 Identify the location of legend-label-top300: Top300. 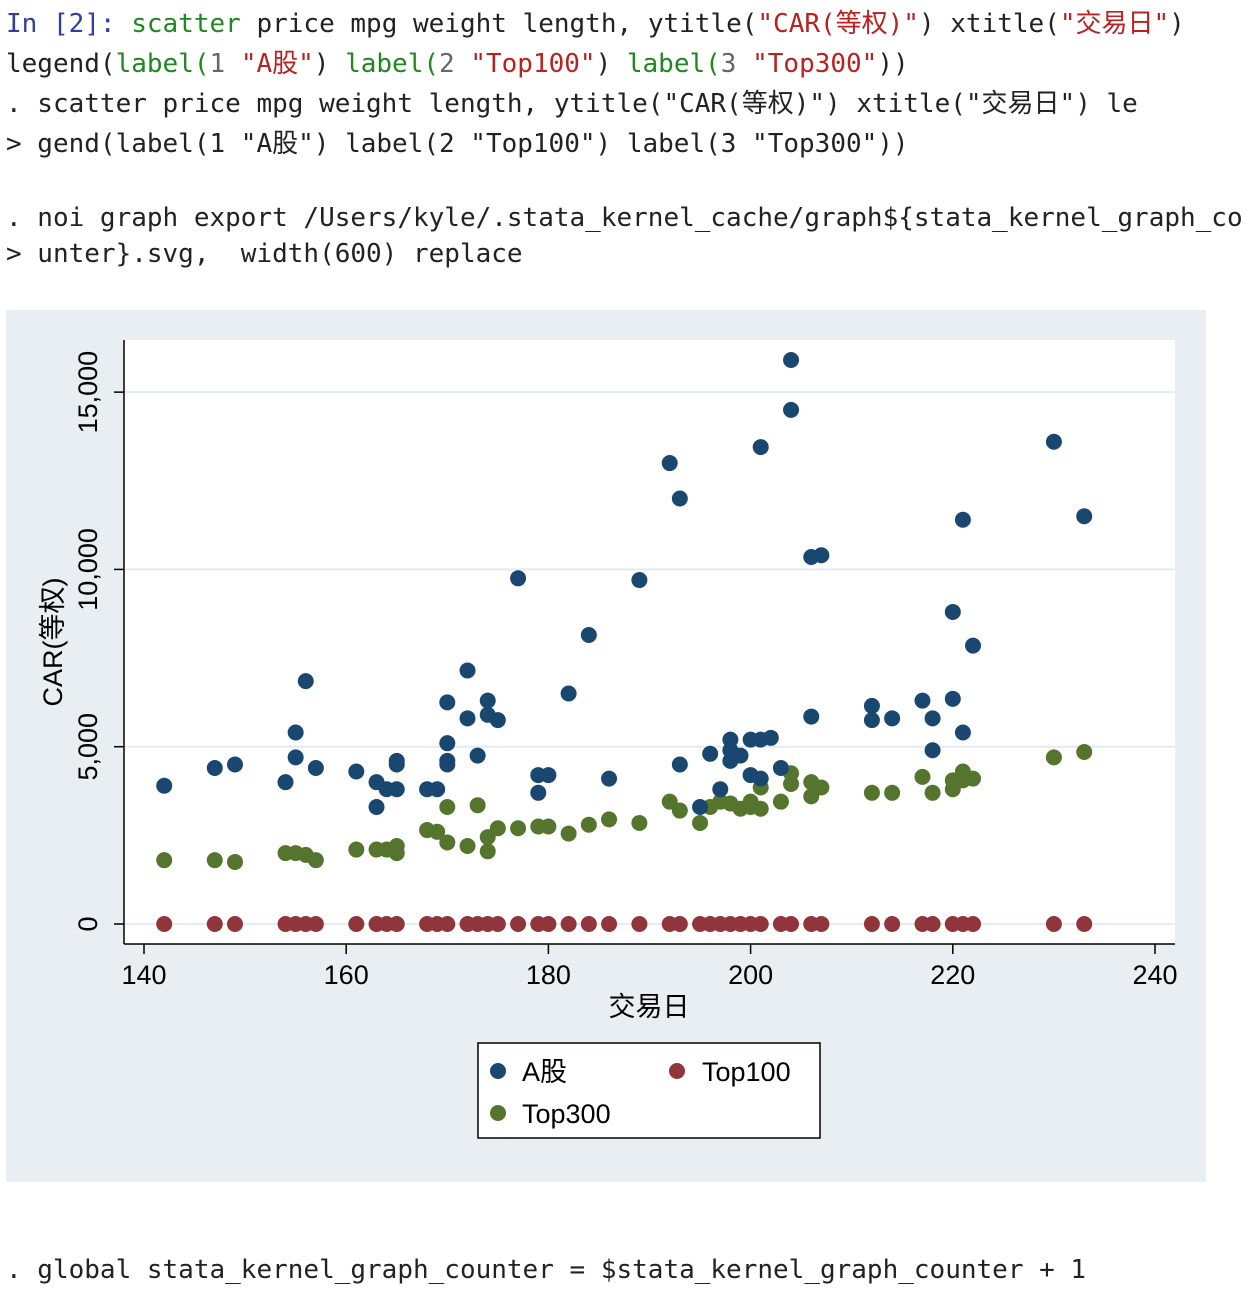
(566, 1114).